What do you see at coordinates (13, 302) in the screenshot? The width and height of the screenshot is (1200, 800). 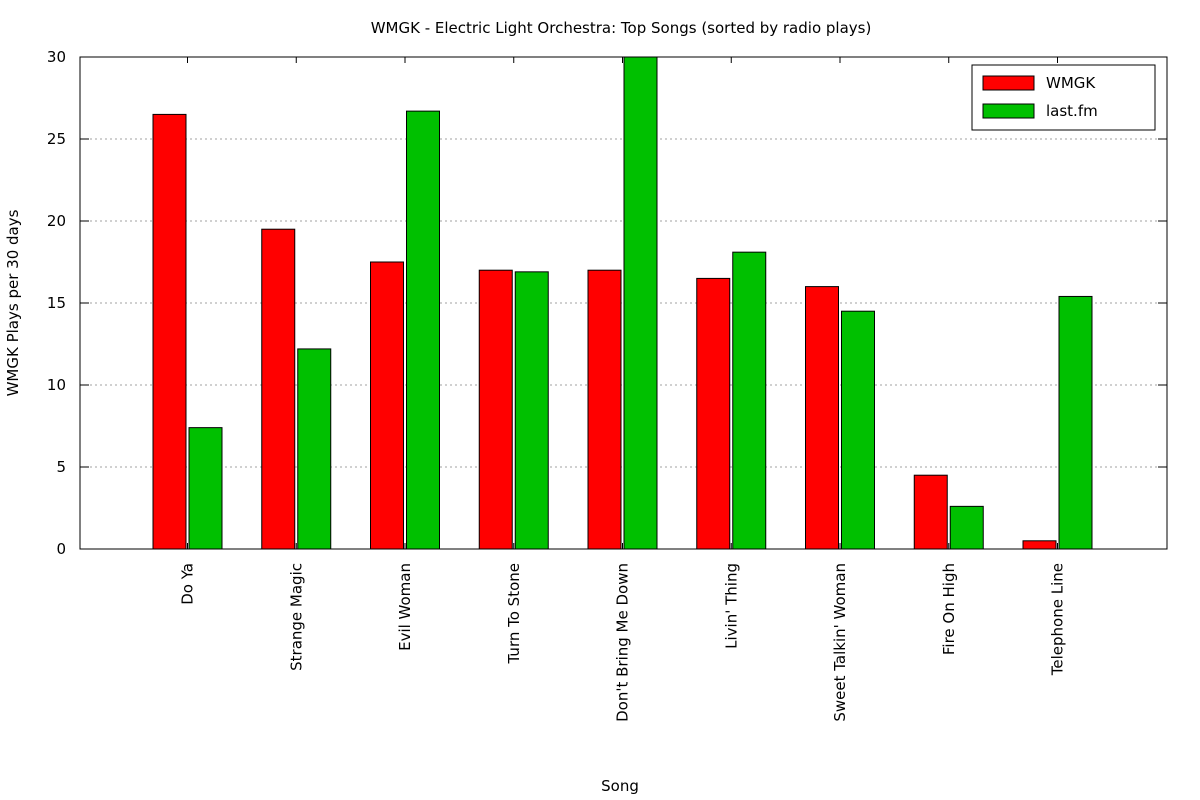 I see `y-axis-title: WMGK Plays per 30 days` at bounding box center [13, 302].